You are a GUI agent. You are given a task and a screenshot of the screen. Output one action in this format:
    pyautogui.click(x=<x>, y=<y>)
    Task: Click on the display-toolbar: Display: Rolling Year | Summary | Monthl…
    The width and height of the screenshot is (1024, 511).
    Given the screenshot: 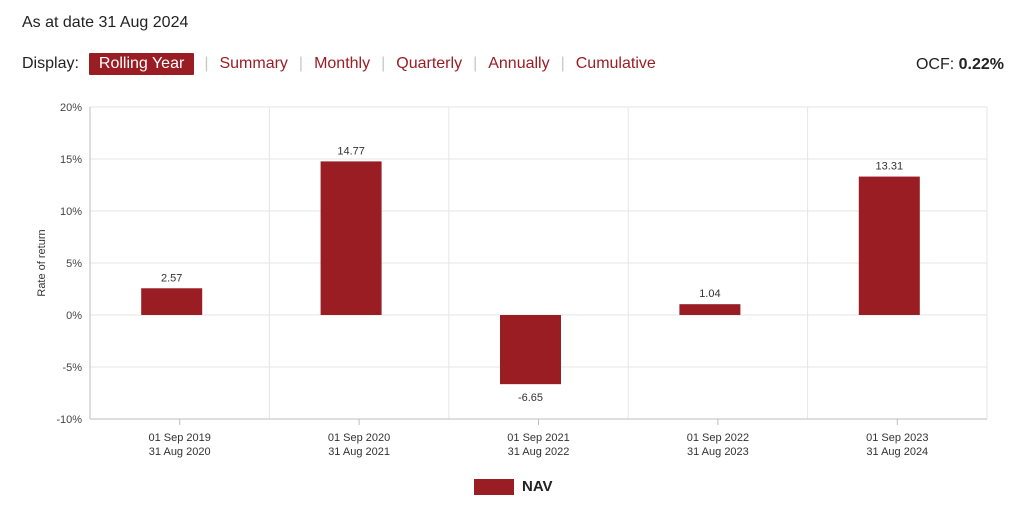 What is the action you would take?
    pyautogui.click(x=340, y=64)
    